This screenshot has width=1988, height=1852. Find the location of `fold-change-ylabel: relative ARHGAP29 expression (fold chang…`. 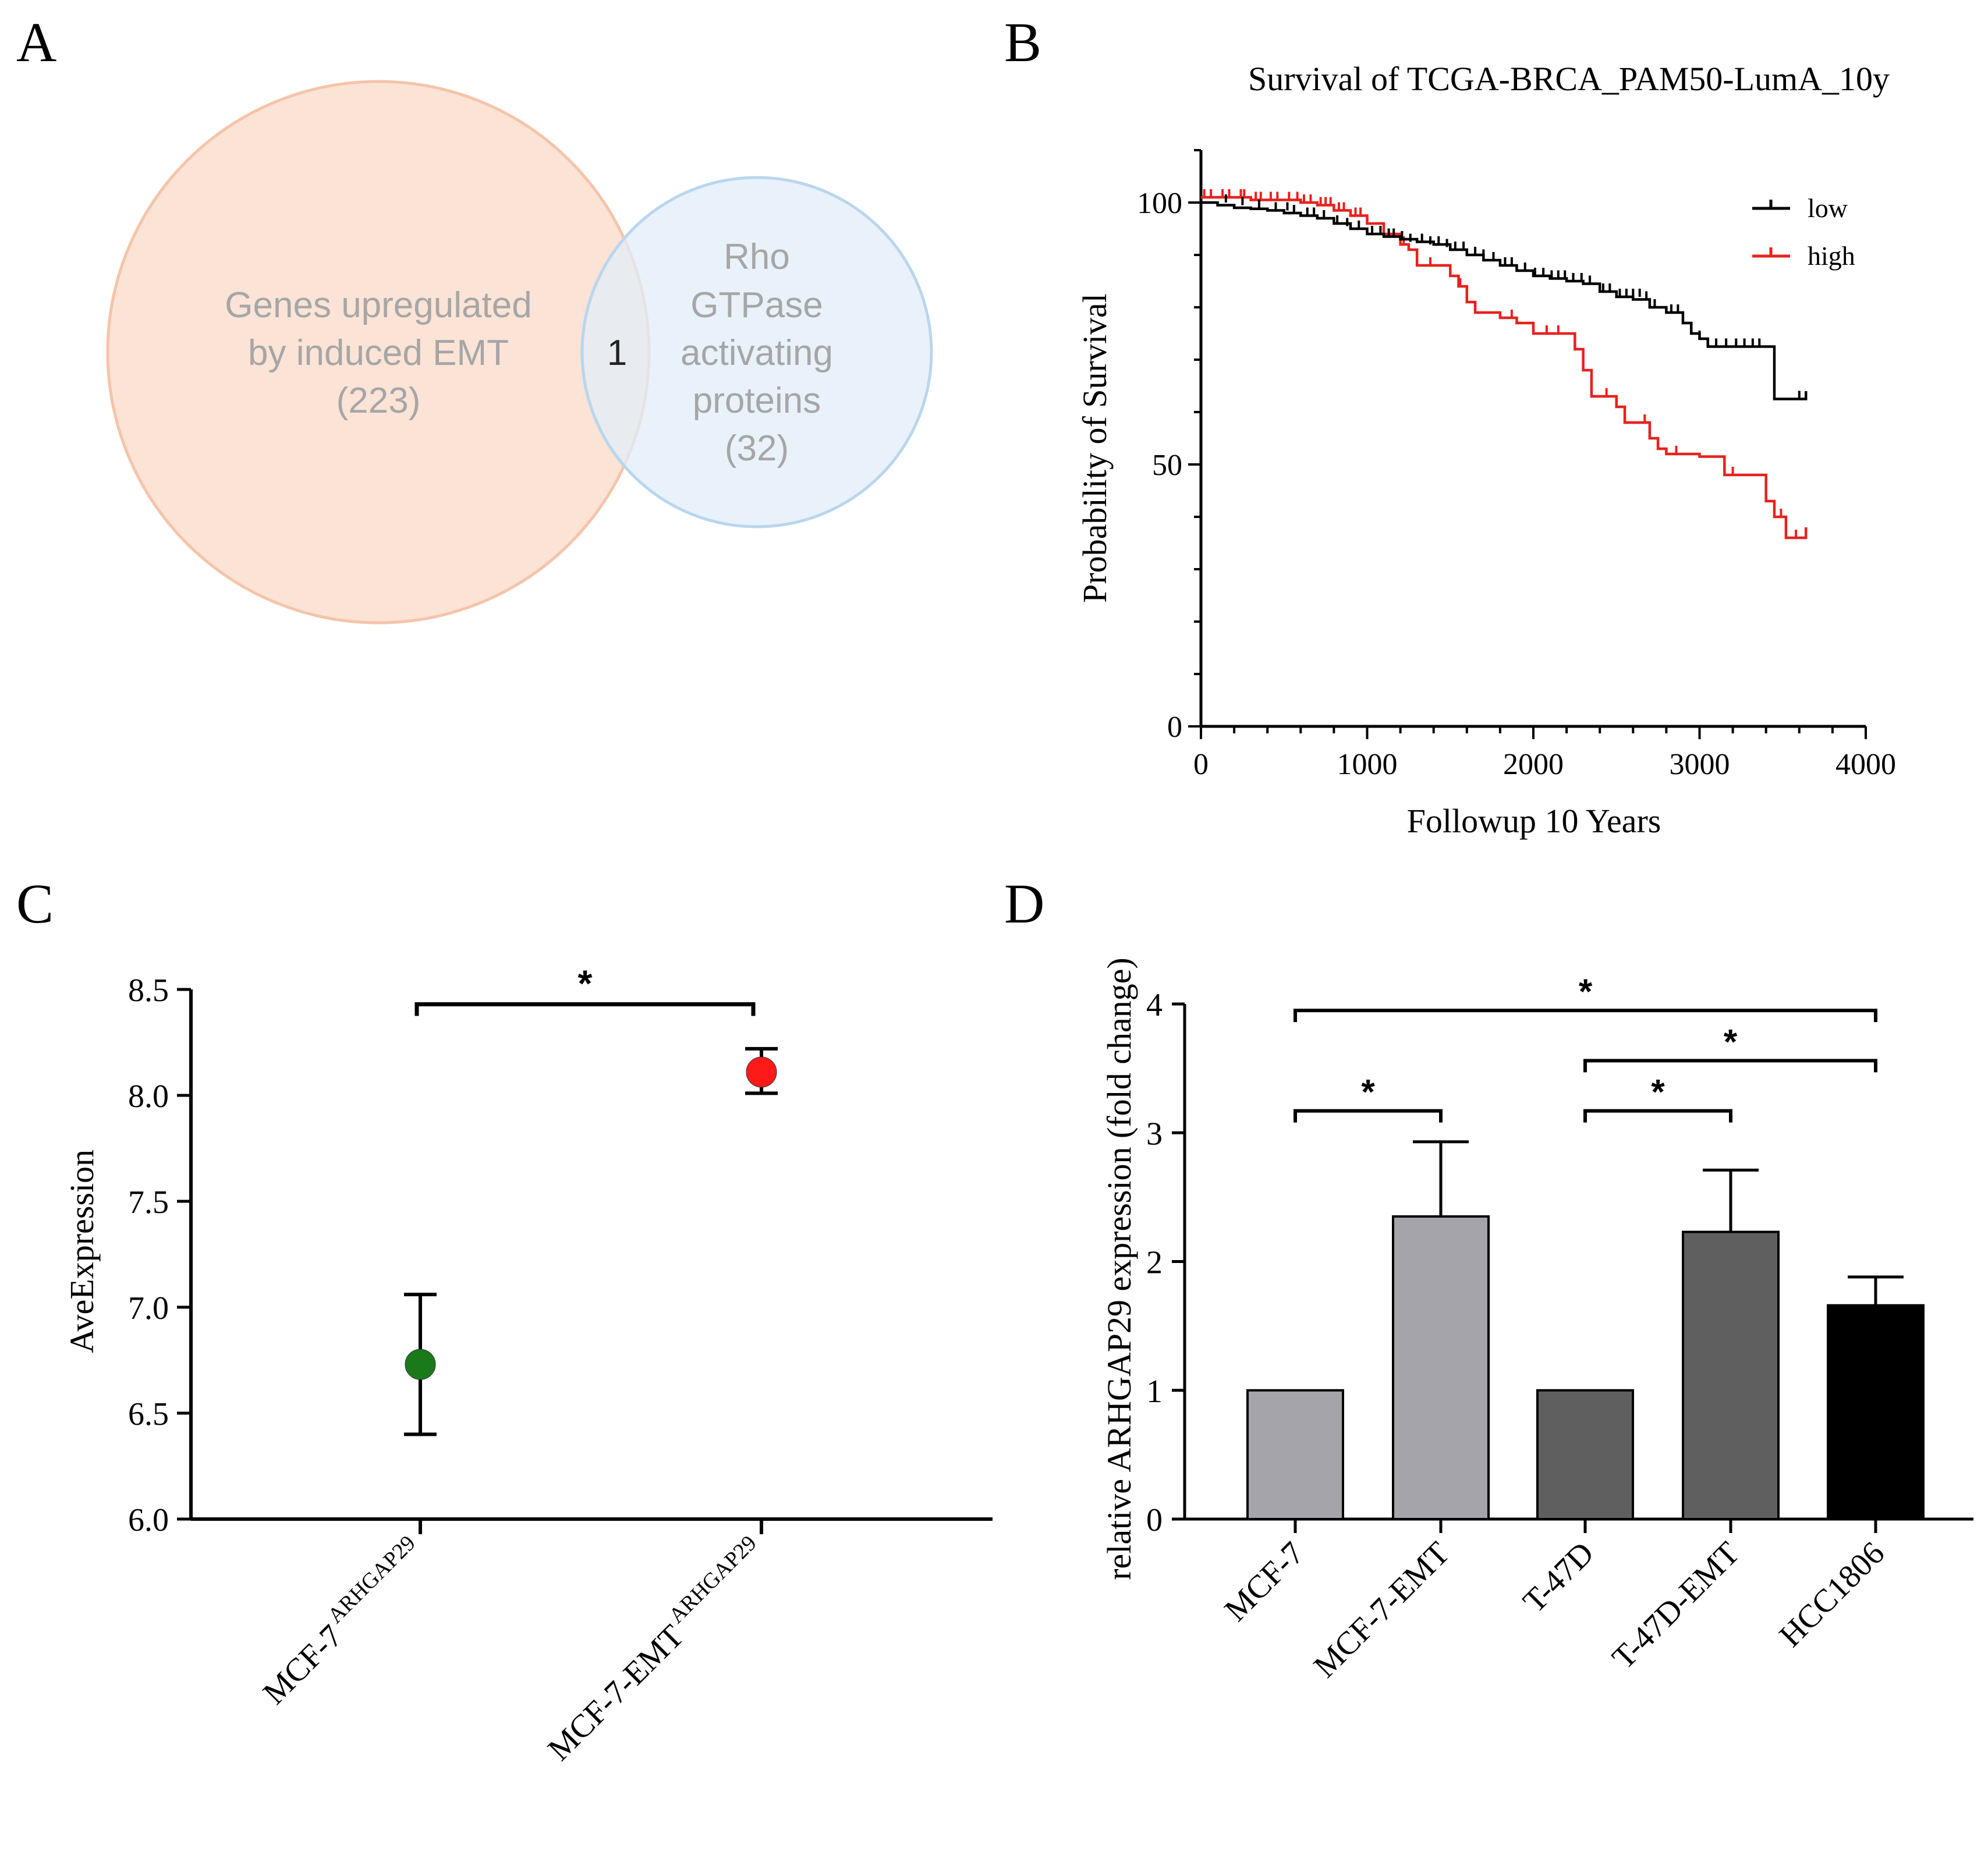

fold-change-ylabel: relative ARHGAP29 expression (fold chang… is located at coordinates (1119, 1268).